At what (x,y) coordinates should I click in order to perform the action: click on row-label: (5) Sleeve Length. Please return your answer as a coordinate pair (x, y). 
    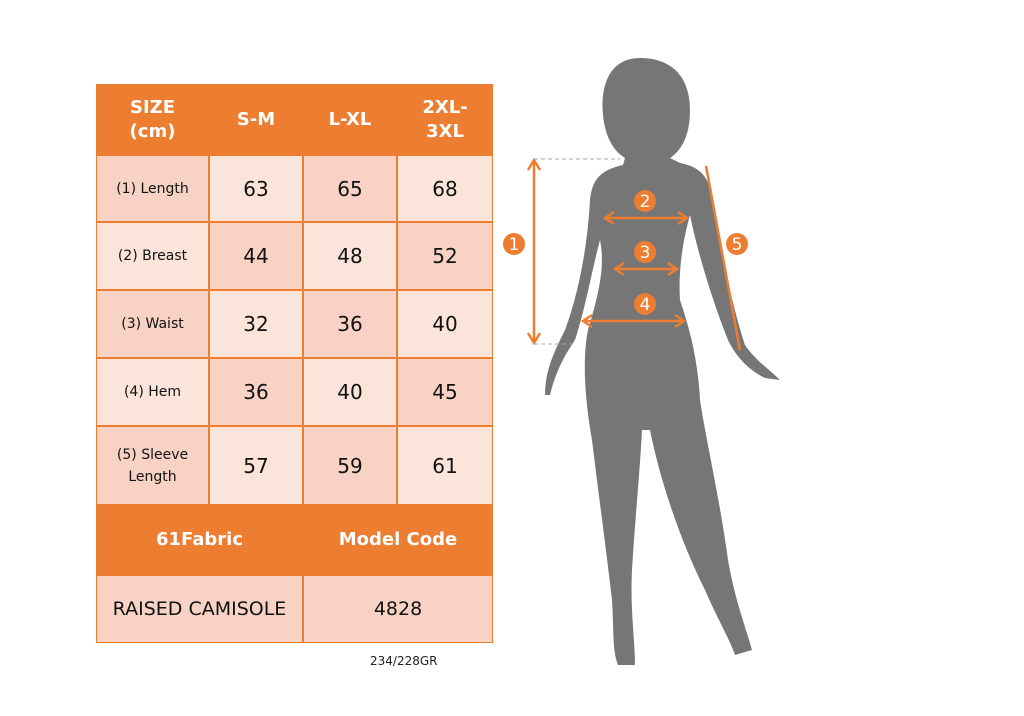
    Looking at the image, I should click on (152, 465).